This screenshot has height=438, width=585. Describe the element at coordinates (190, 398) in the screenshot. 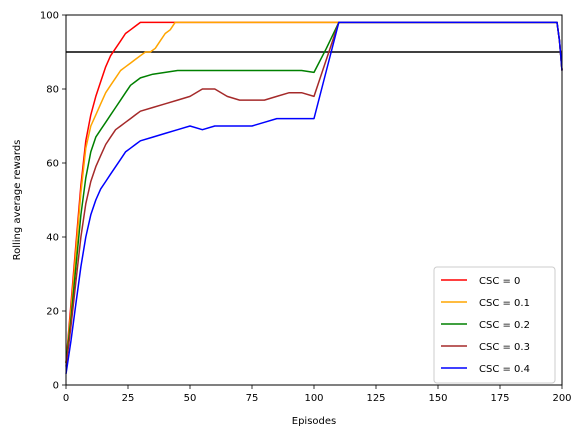

I see `x-tick-label: 50` at that location.